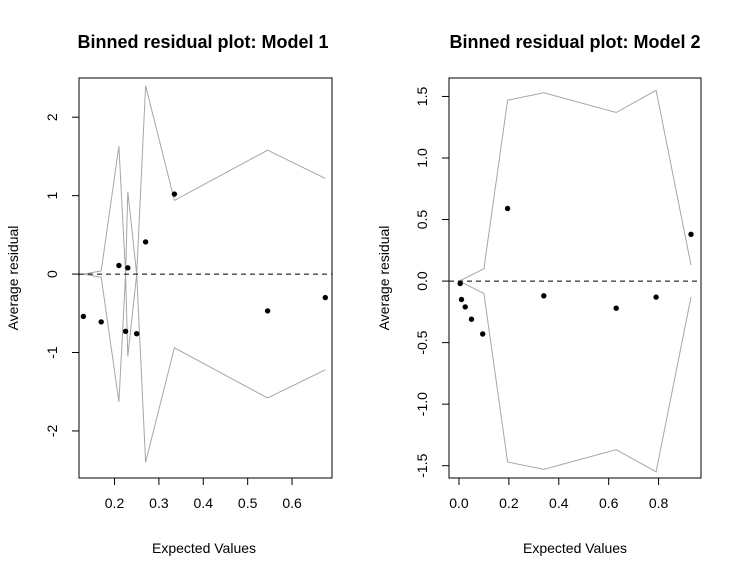 This screenshot has height=577, width=742. Describe the element at coordinates (422, 220) in the screenshot. I see `y-tick-label: 0.5` at that location.